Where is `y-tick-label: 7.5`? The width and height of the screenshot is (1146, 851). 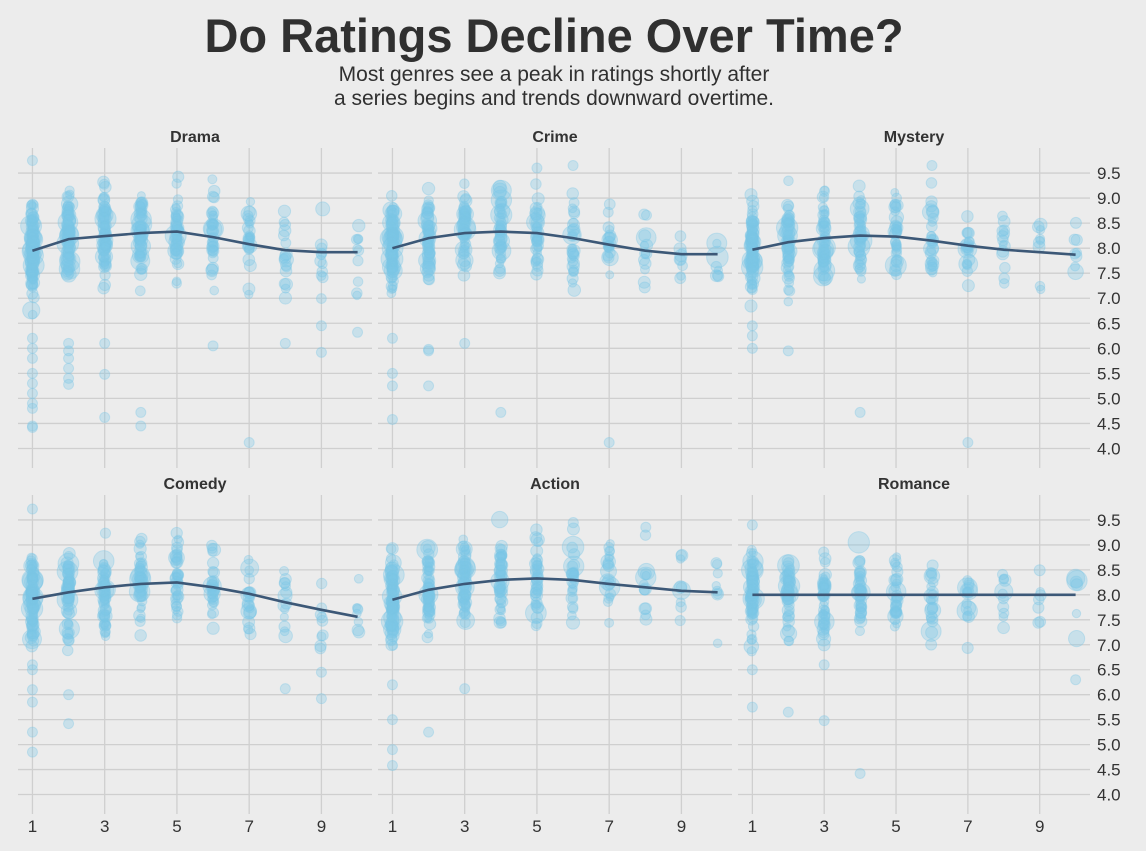 y-tick-label: 7.5 is located at coordinates (1109, 273).